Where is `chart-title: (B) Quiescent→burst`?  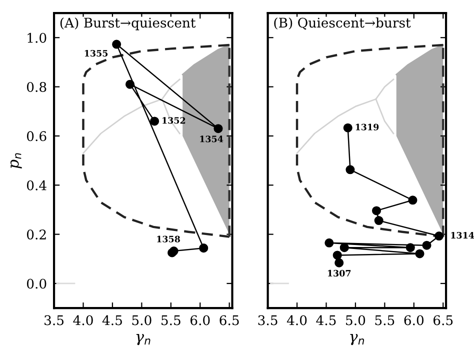
chart-title: (B) Quiescent→burst is located at coordinates (342, 23).